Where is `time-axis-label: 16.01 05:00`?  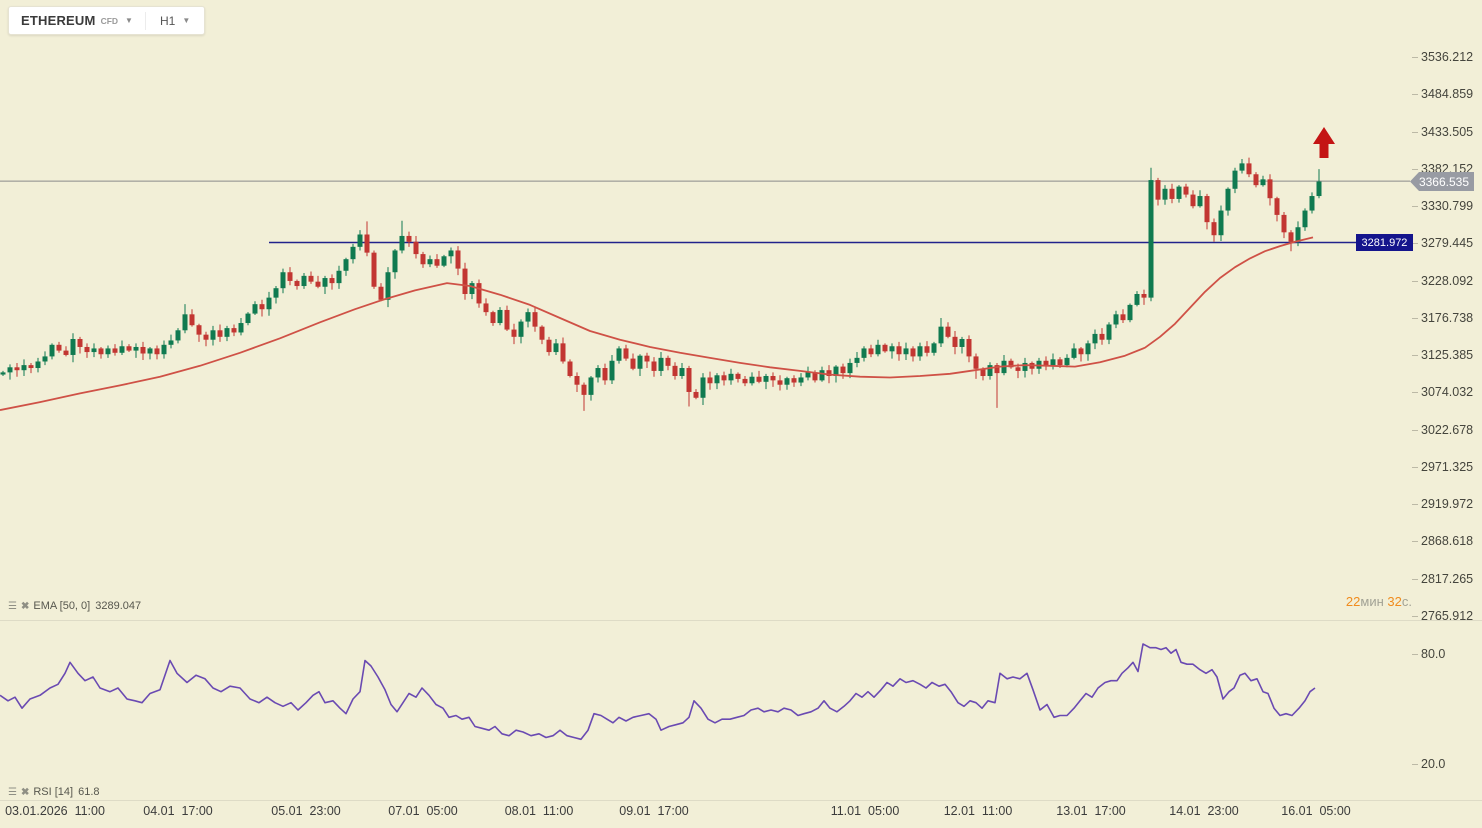 time-axis-label: 16.01 05:00 is located at coordinates (1316, 811).